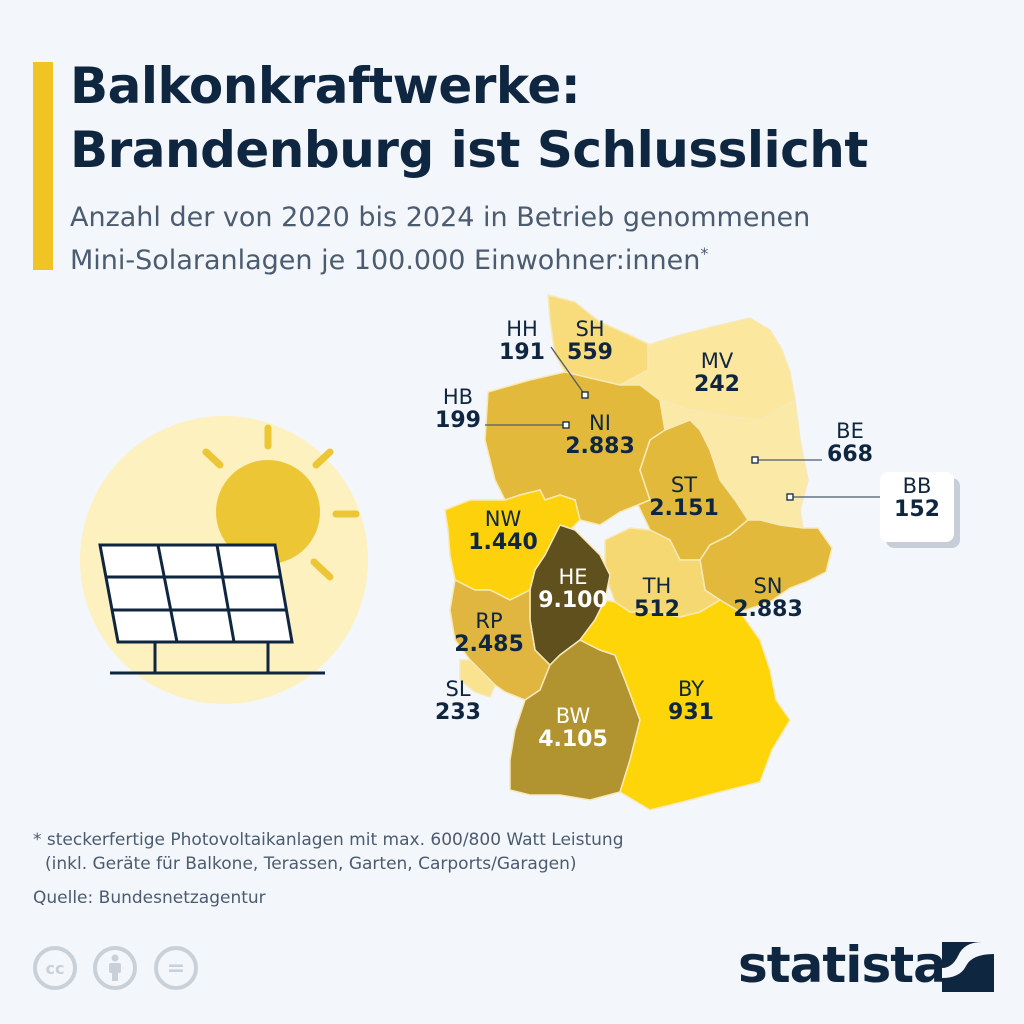  Describe the element at coordinates (568, 371) in the screenshot. I see `leader-line-hh` at that location.